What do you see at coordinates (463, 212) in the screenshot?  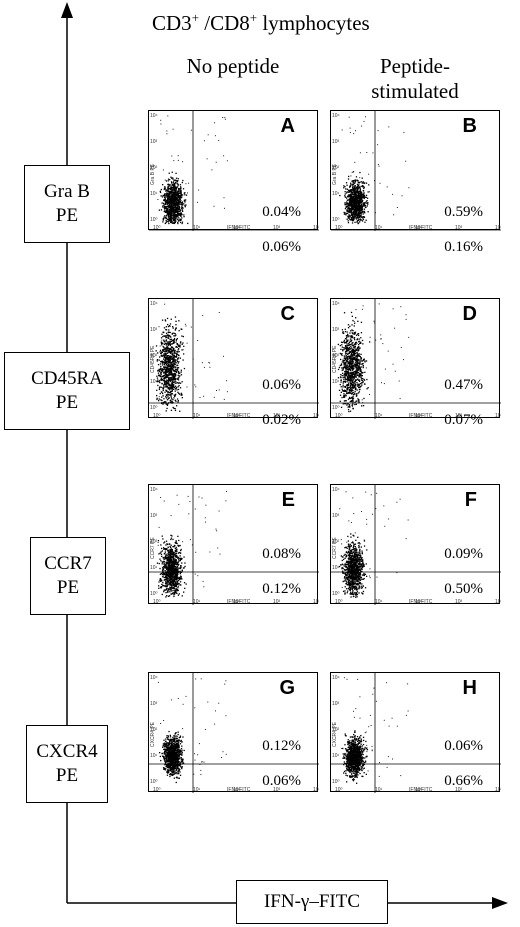 I see `upper-right-percentage: 0.59%` at bounding box center [463, 212].